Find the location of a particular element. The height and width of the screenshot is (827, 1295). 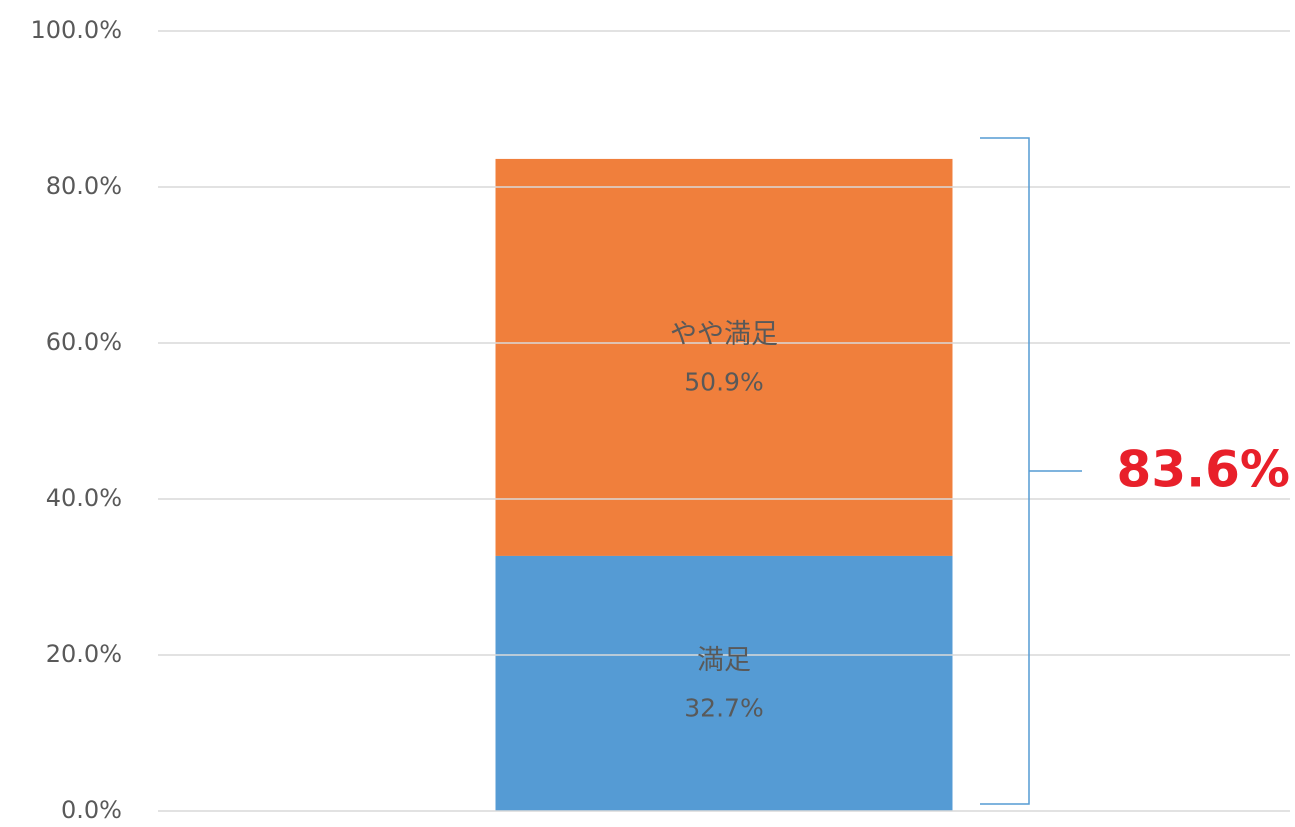

segment-name: 満足 is located at coordinates (724, 660).